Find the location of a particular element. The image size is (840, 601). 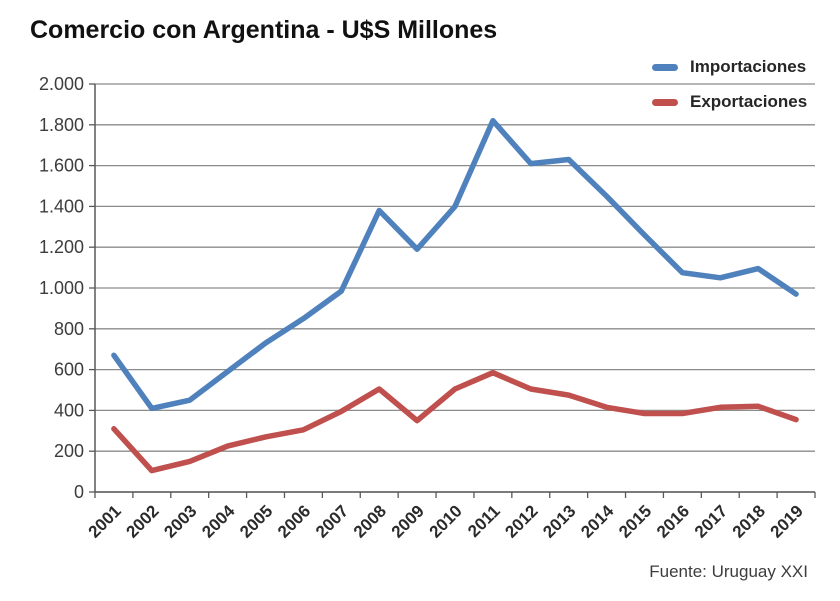

y-tick-label: 1.400 is located at coordinates (61, 206).